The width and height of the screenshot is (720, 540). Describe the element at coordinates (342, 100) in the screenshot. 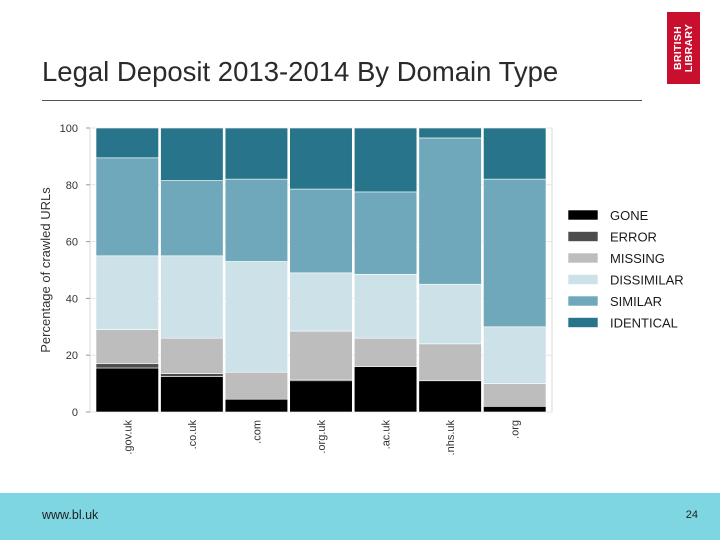

I see `title-divider` at that location.